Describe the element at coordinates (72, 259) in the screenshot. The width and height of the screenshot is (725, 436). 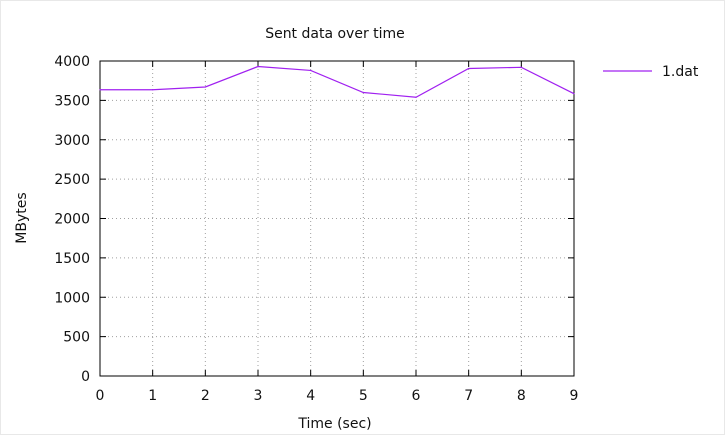
I see `y-tick-label: 1500` at that location.